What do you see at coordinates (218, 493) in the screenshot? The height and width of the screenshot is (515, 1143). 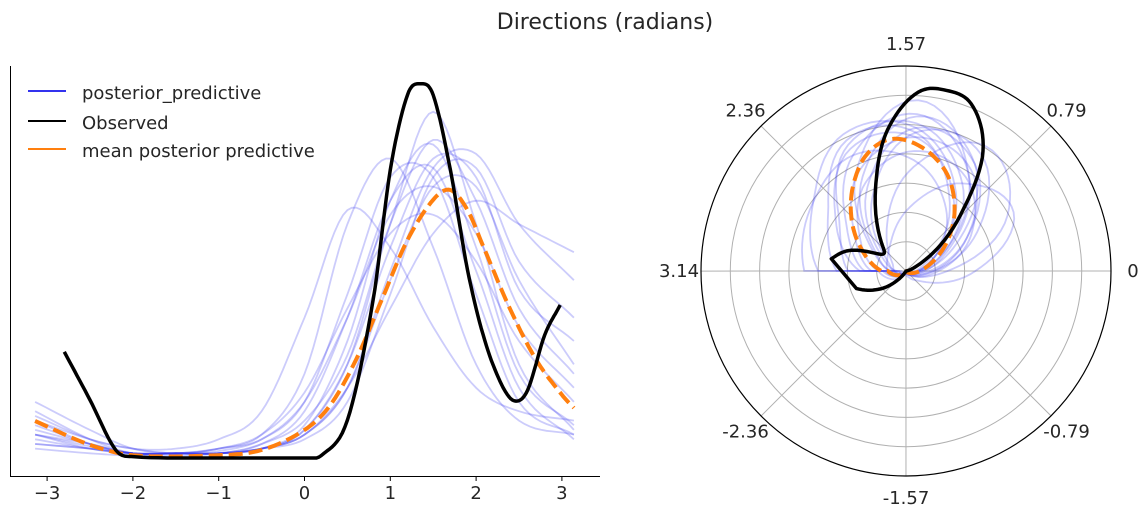 I see `x-tick-label: −1` at bounding box center [218, 493].